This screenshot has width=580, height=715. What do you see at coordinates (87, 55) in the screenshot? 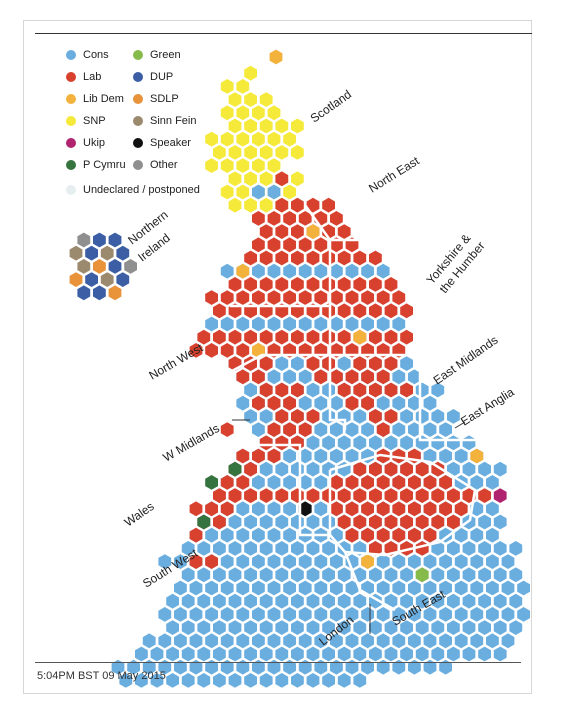
I see `legend-item-cons: Cons` at bounding box center [87, 55].